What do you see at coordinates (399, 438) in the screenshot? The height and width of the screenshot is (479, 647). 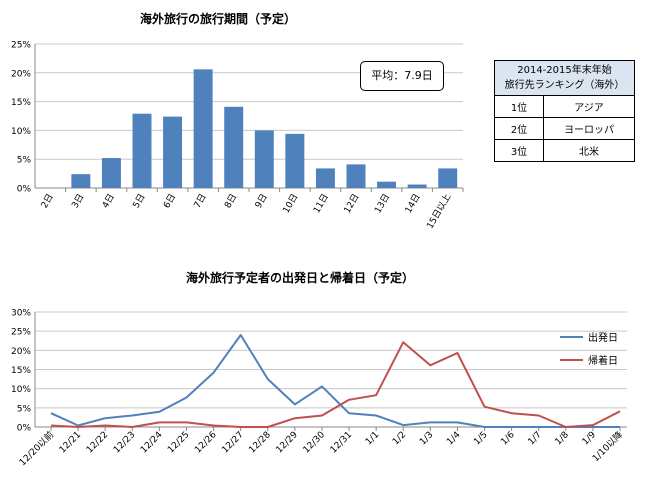 I see `x-tick-label: 1/2` at bounding box center [399, 438].